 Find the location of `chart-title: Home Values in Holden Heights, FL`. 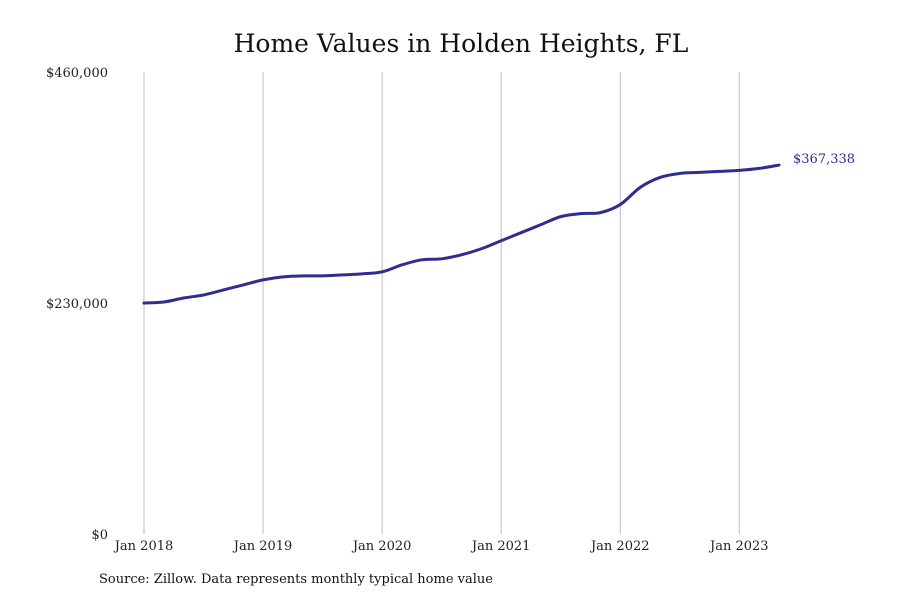

chart-title: Home Values in Holden Heights, FL is located at coordinates (461, 43).